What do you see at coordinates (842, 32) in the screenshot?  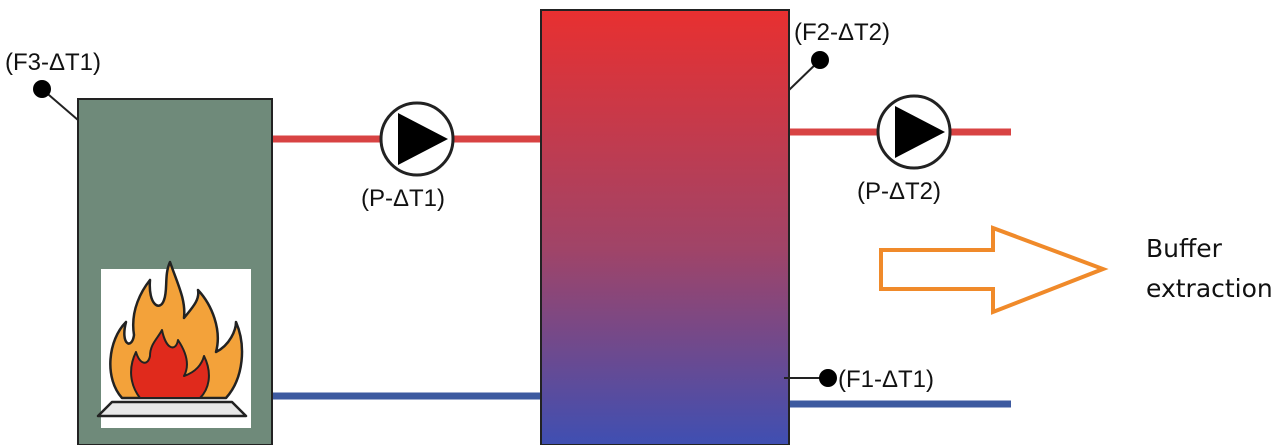 I see `tank-top-sensor-label: (F2-ΔT2)` at bounding box center [842, 32].